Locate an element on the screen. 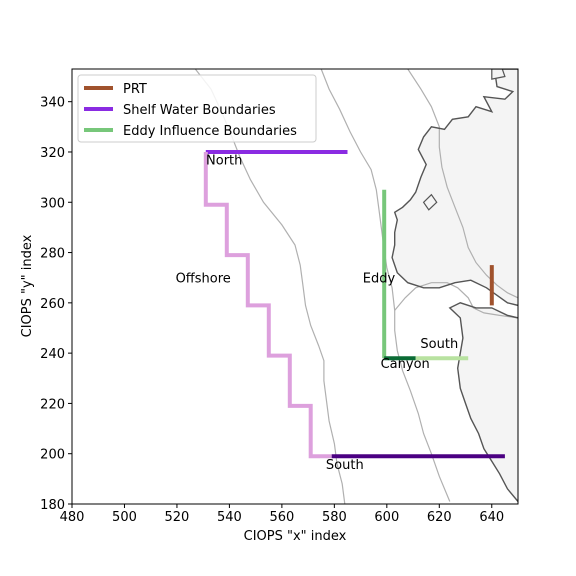 This screenshot has height=576, width=576. x-tick-label: 620 is located at coordinates (439, 517).